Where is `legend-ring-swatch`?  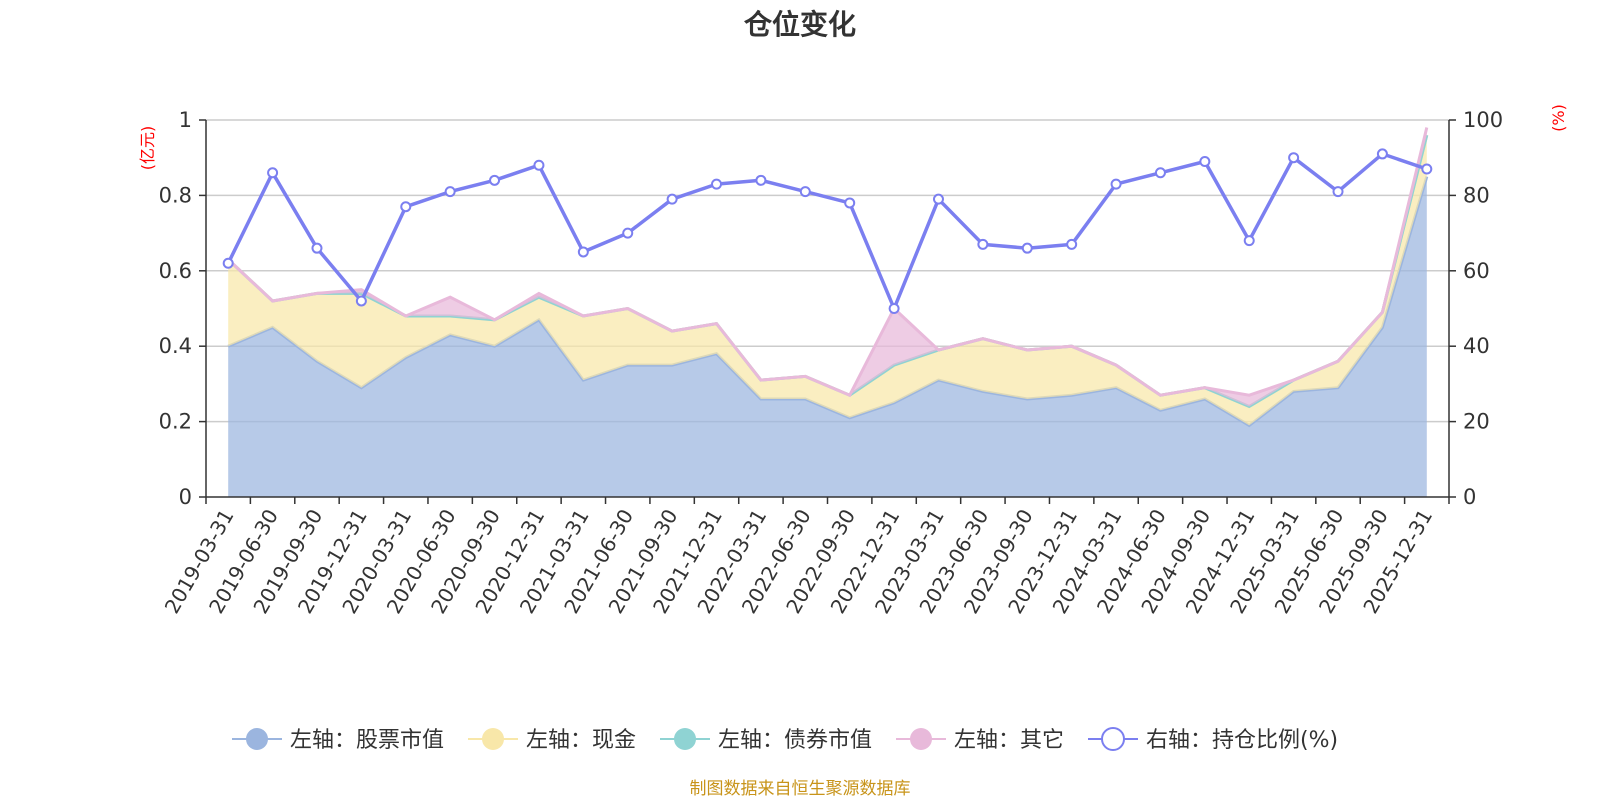
legend-ring-swatch is located at coordinates (1113, 739).